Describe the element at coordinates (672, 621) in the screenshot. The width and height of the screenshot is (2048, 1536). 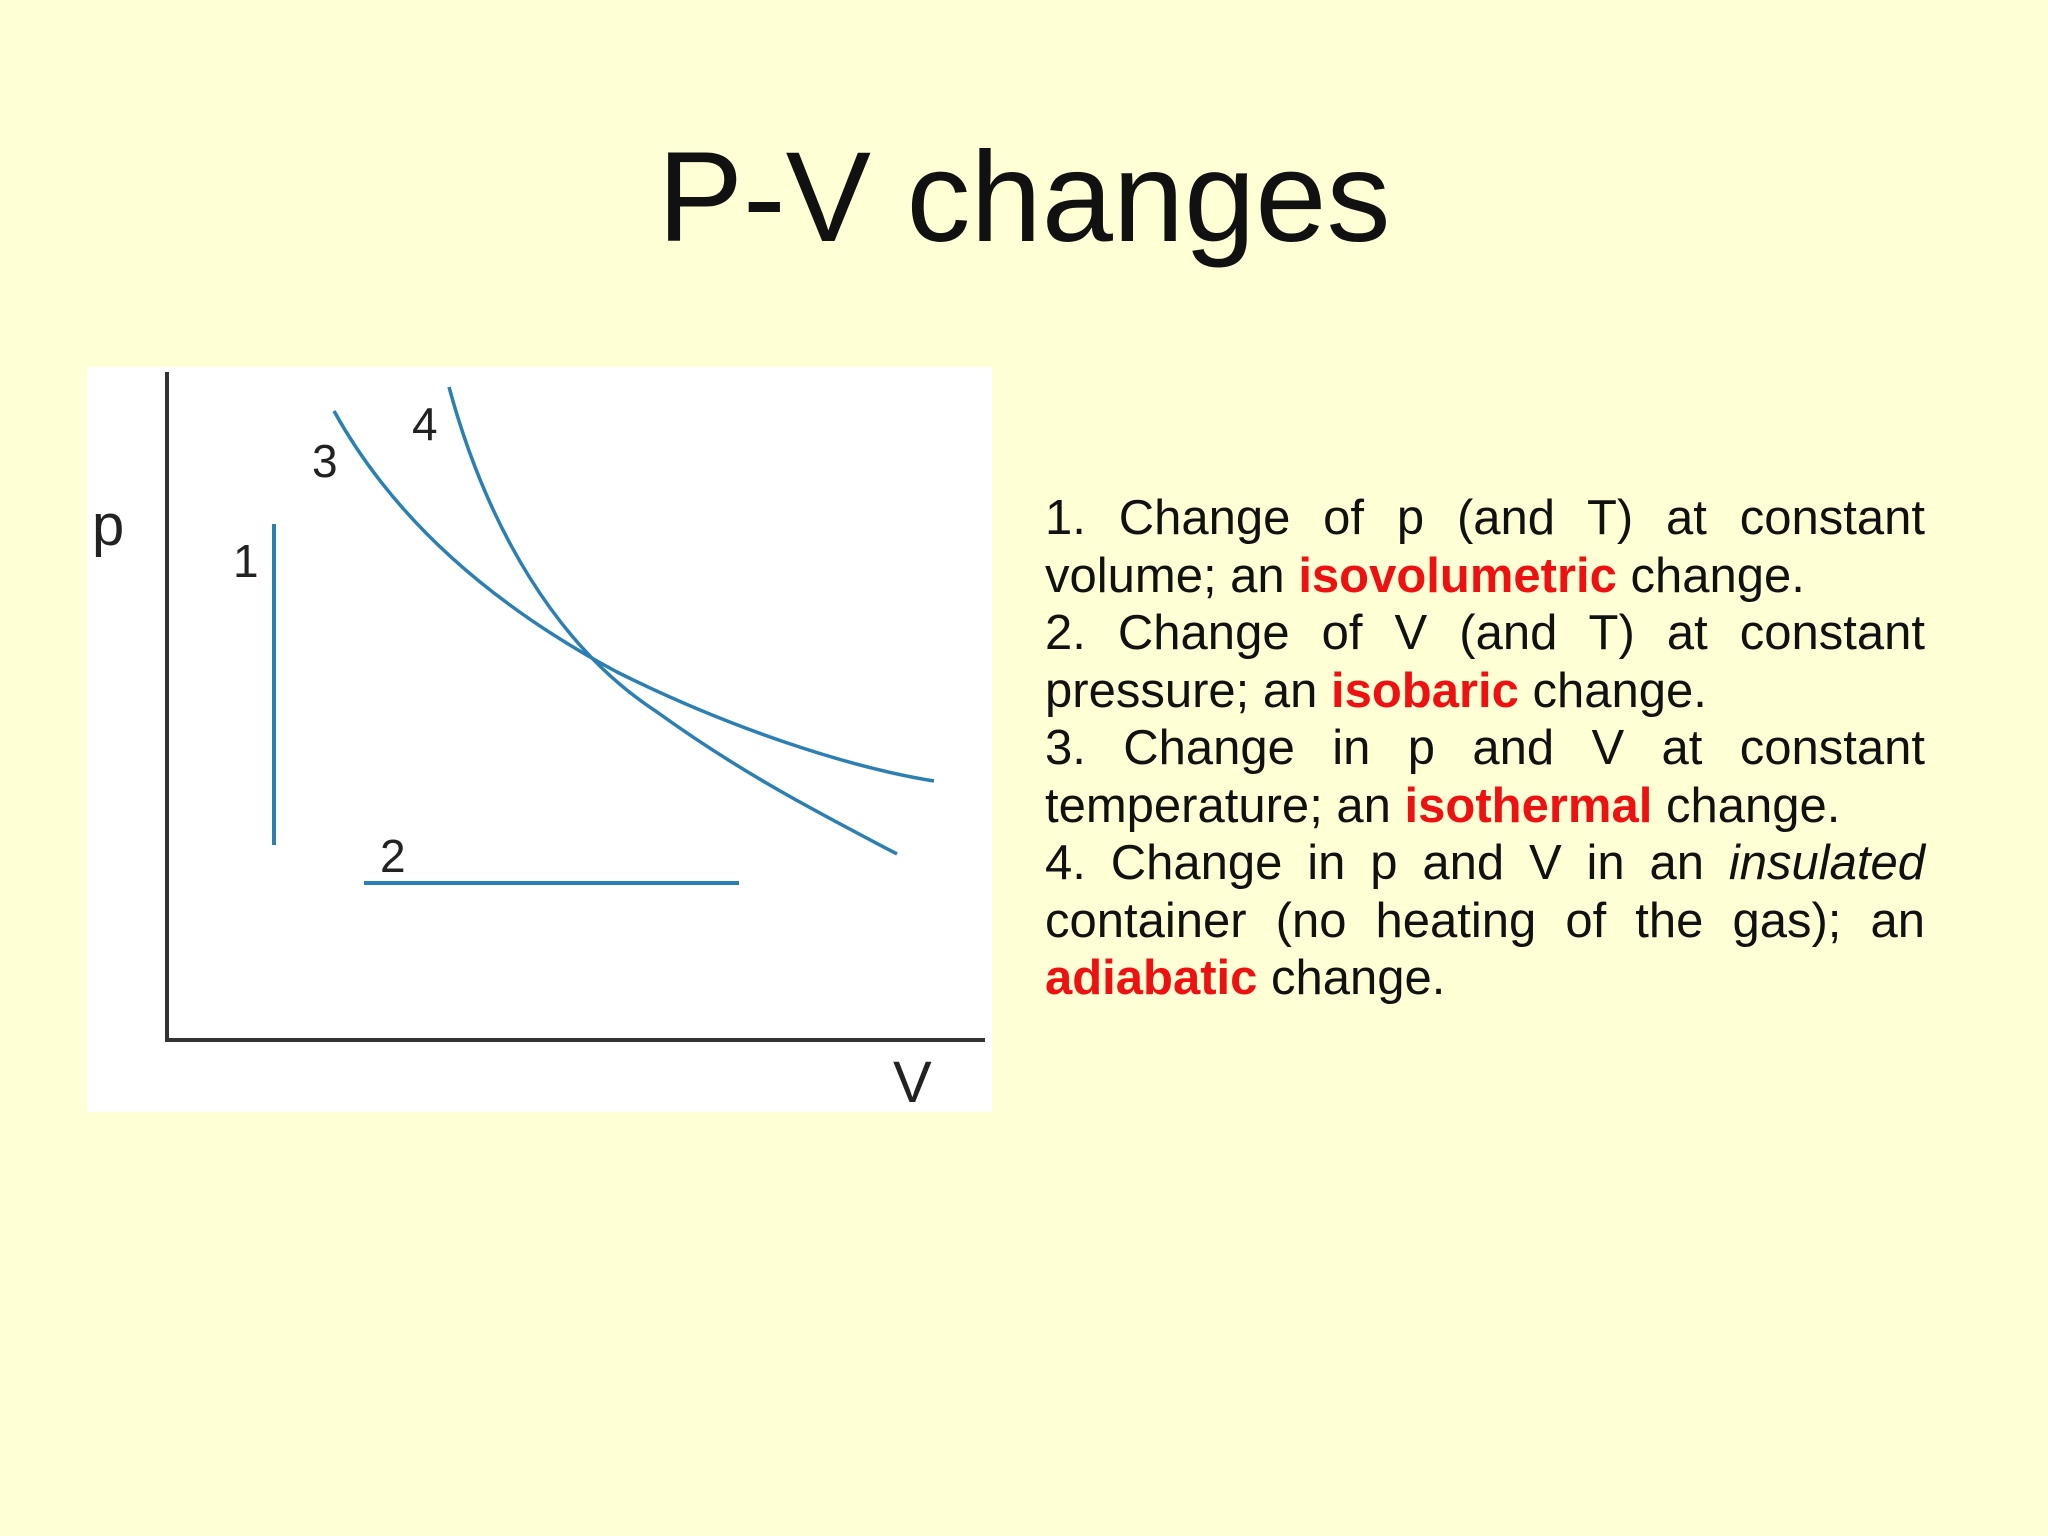
I see `curve-4-adiabatic` at that location.